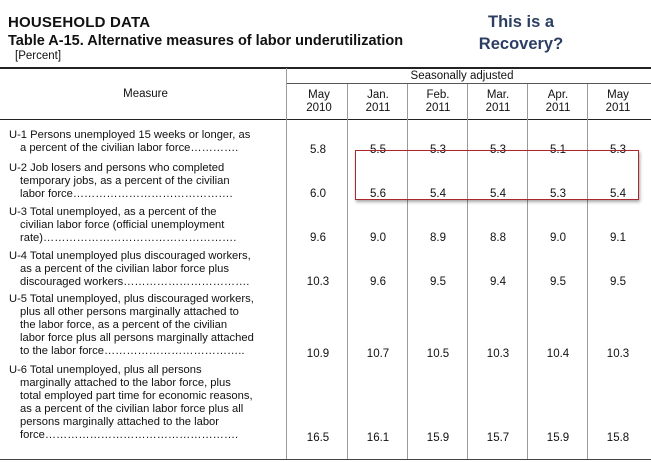  What do you see at coordinates (498, 282) in the screenshot?
I see `table-cell: 9.4` at bounding box center [498, 282].